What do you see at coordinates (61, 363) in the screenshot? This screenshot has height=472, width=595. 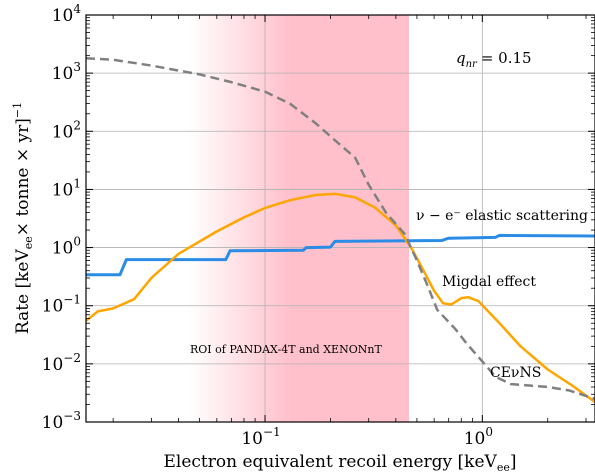 I see `y-tick-label: 10⁻²` at bounding box center [61, 363].